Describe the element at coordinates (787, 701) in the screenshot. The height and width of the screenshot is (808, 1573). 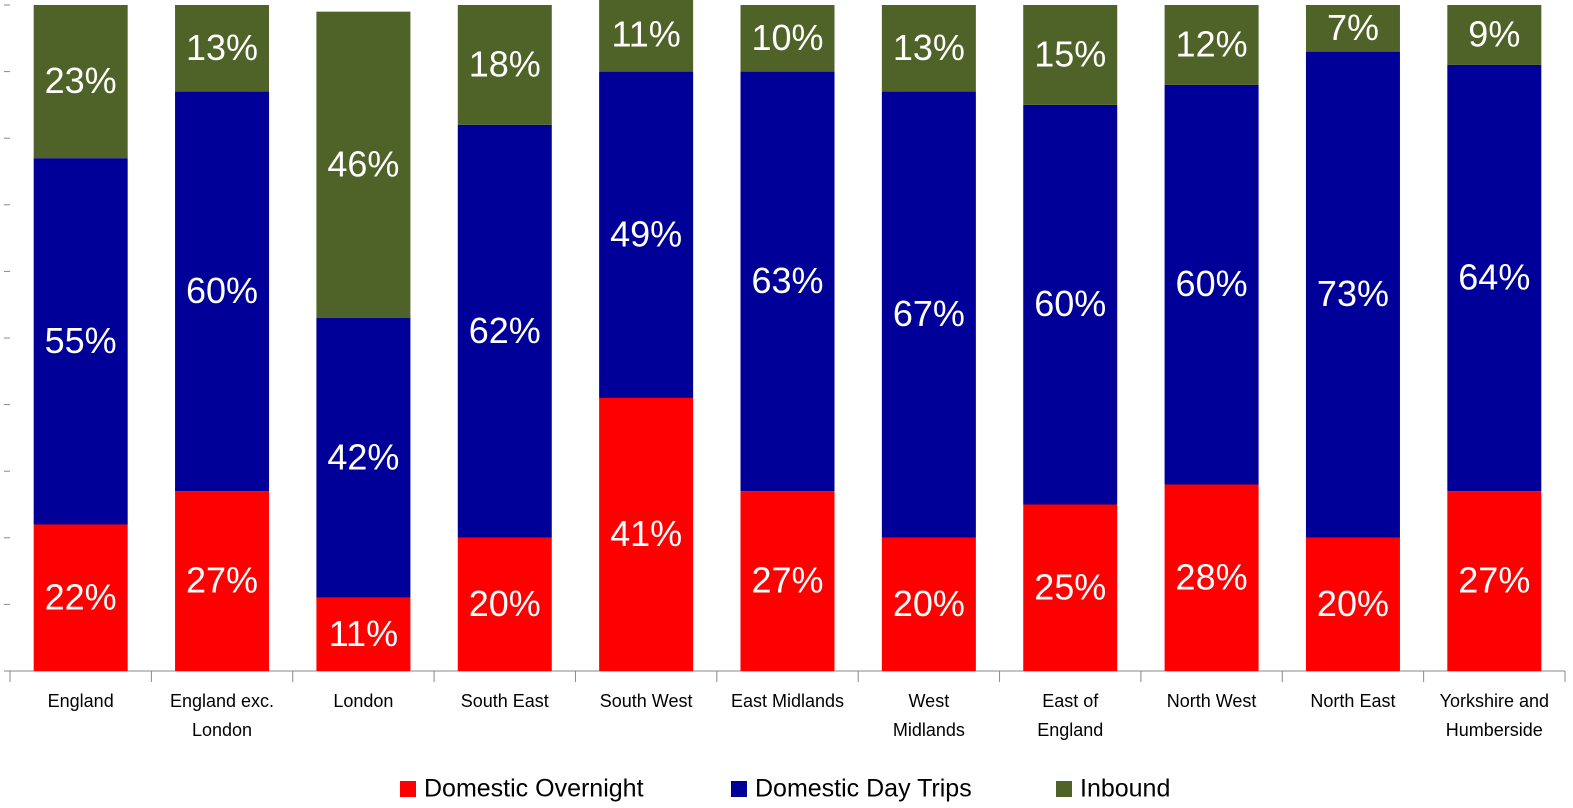
I see `x-tick-label: East Midlands` at that location.